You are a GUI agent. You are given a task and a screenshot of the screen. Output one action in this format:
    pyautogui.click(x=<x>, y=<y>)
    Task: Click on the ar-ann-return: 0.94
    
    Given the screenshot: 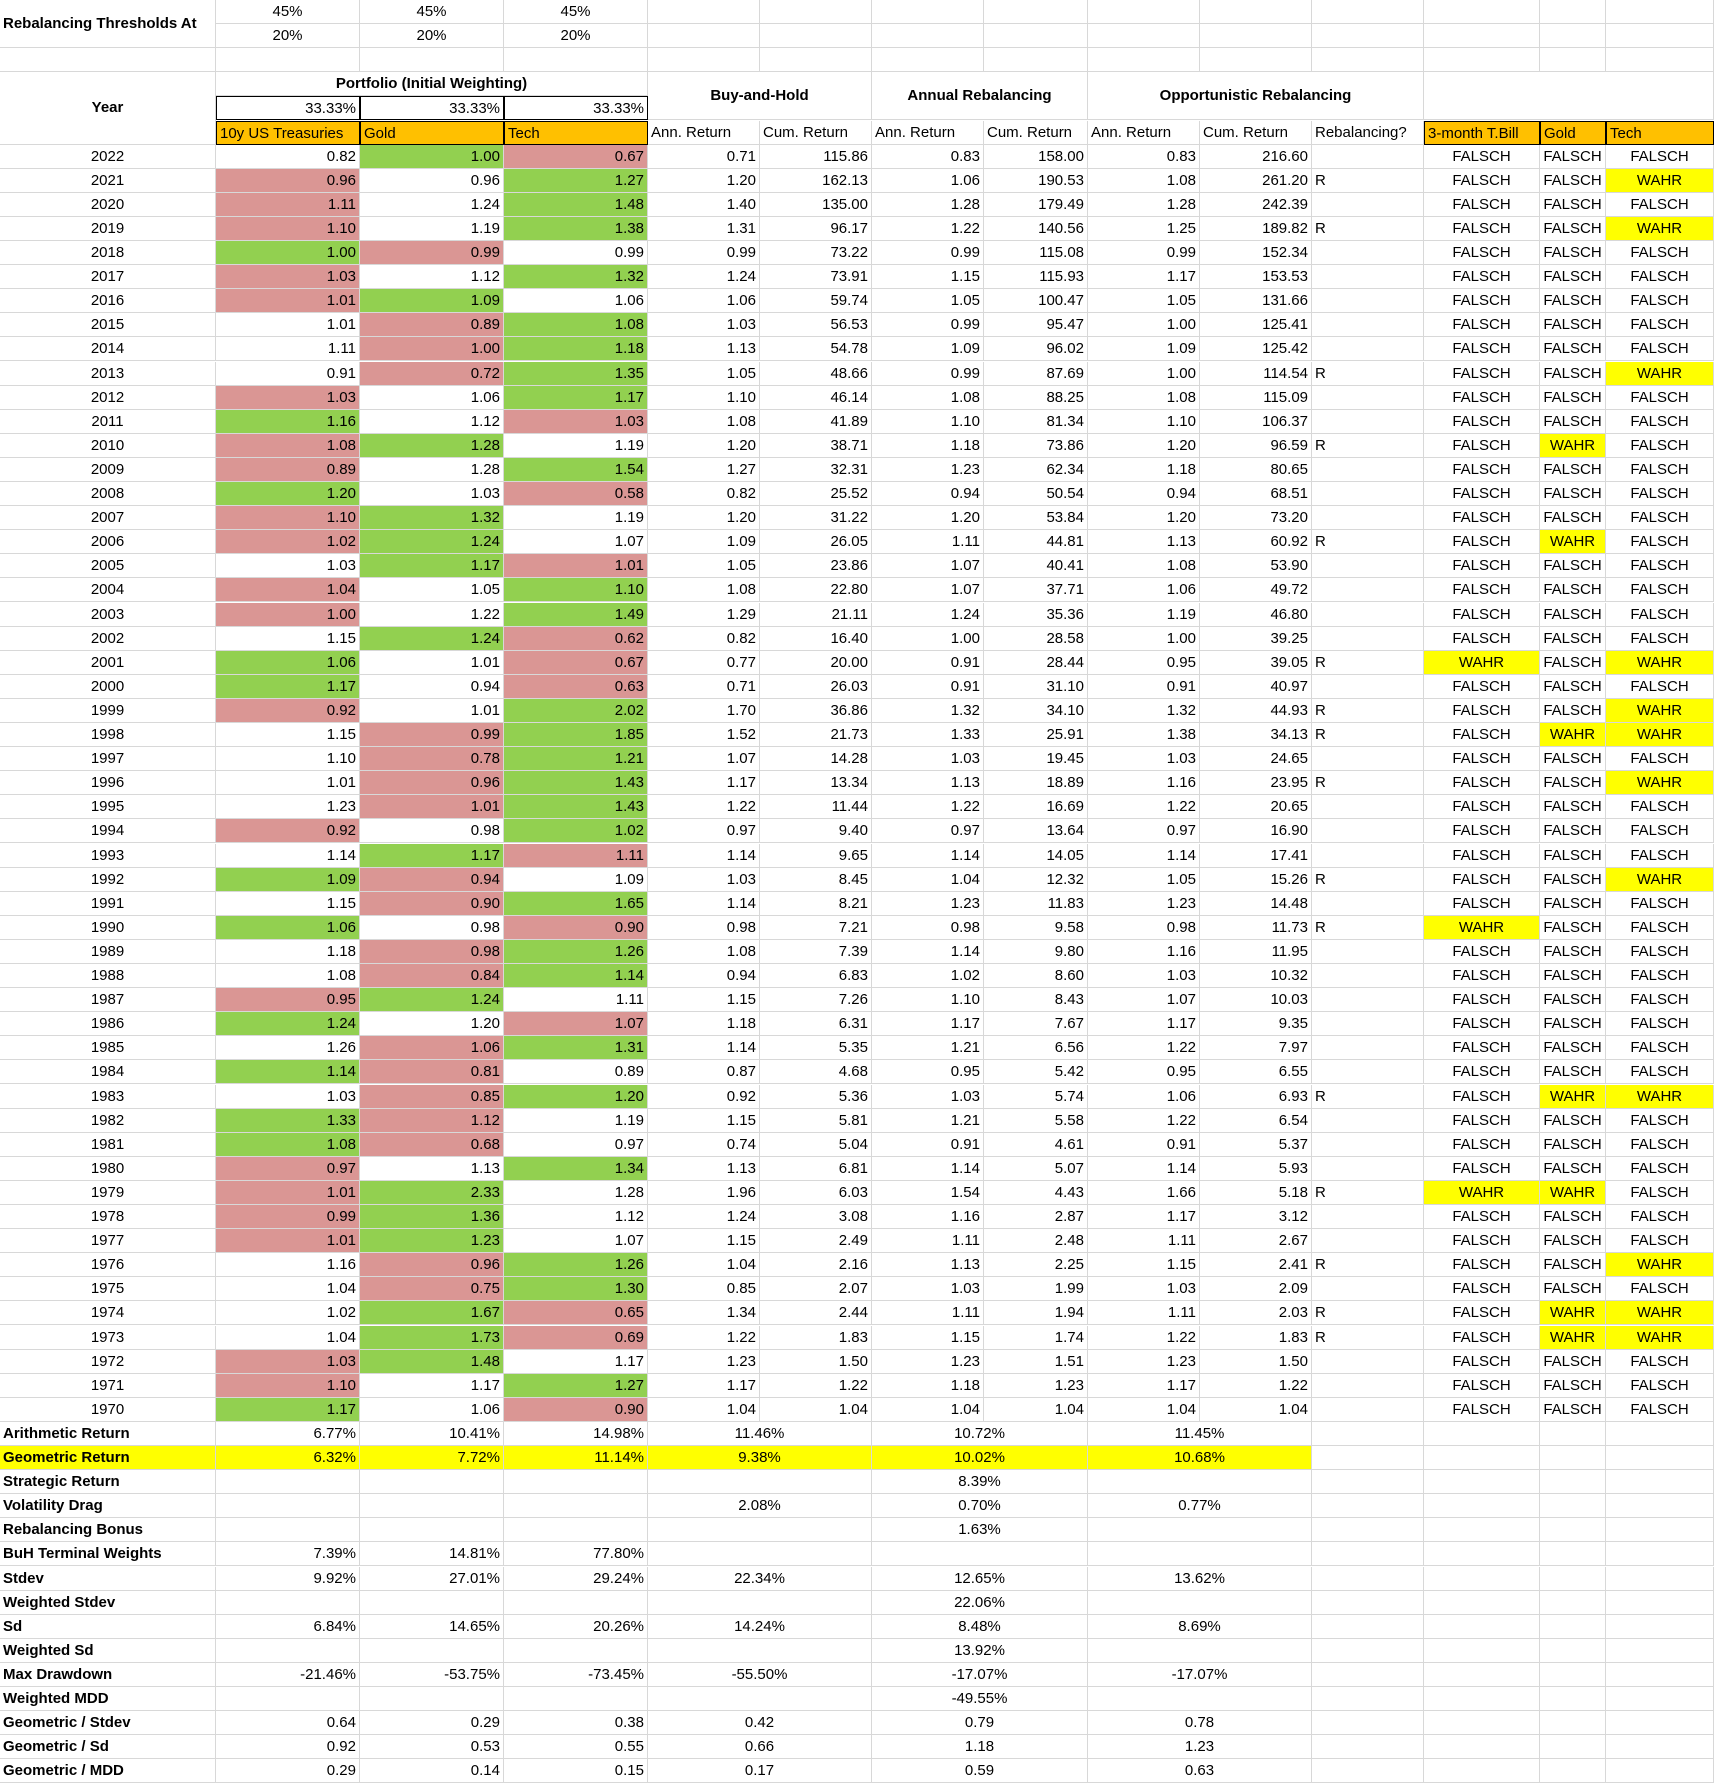 What is the action you would take?
    pyautogui.click(x=928, y=494)
    